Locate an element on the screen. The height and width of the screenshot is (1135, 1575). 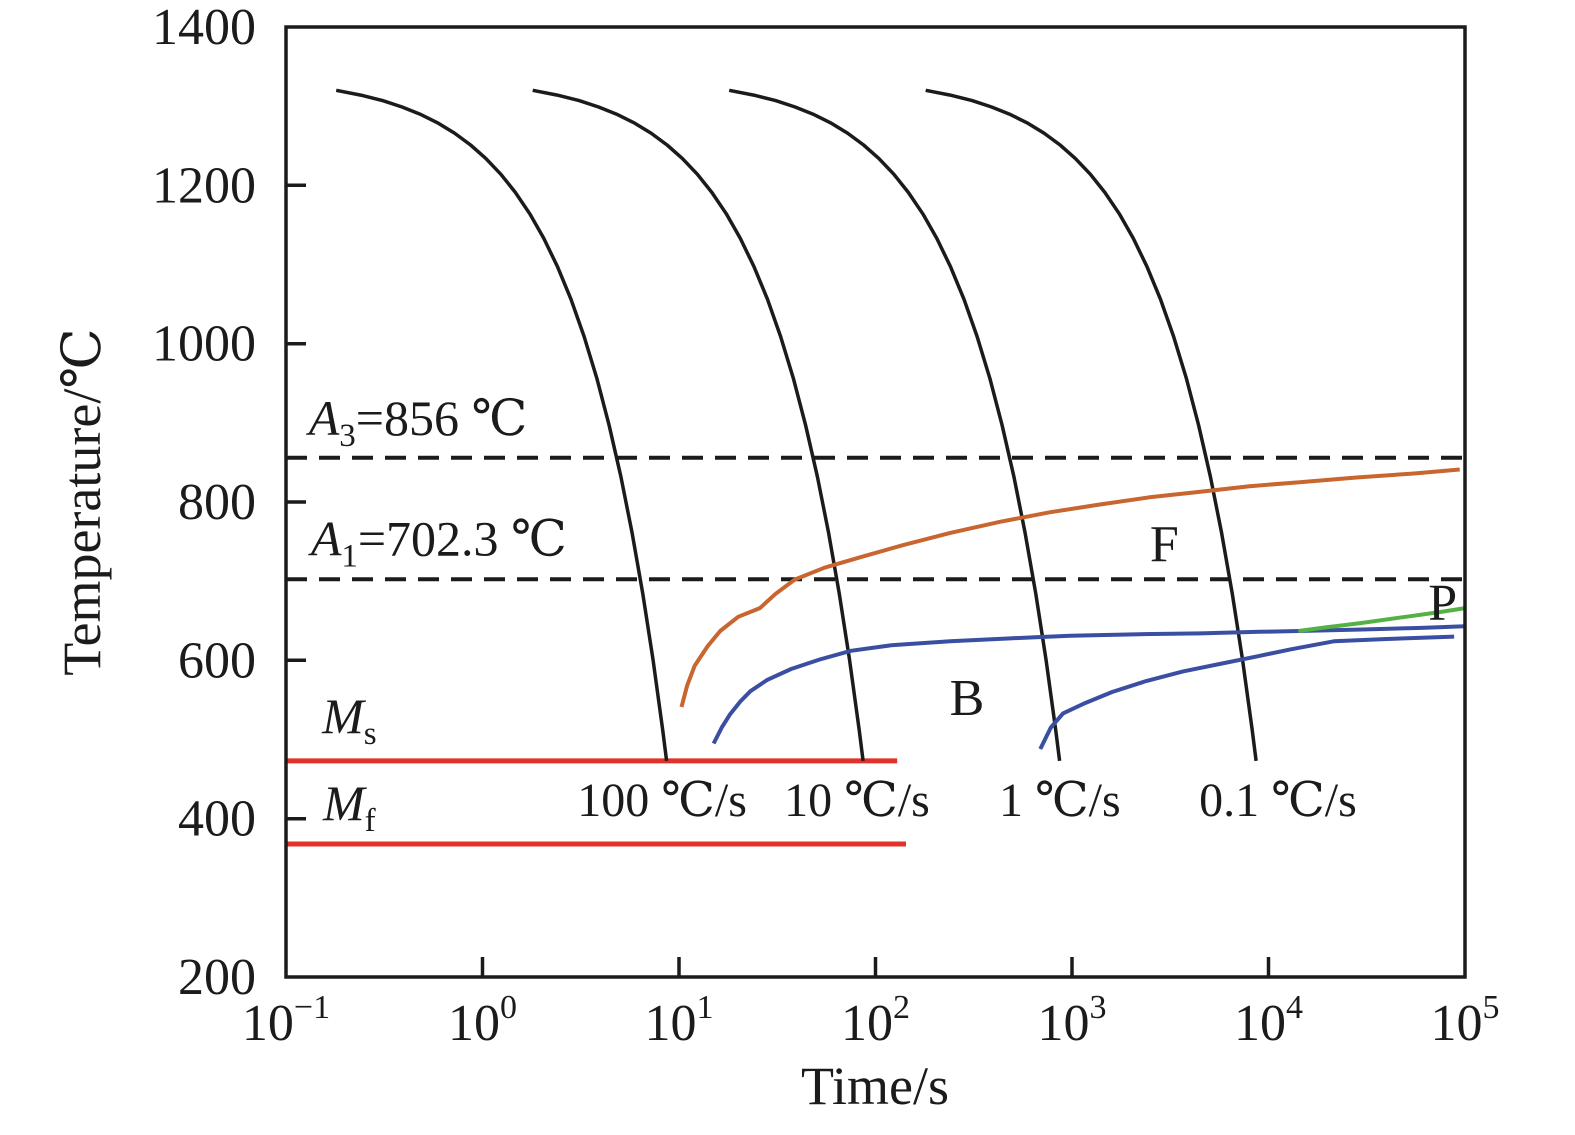
mf-label: Mf is located at coordinates (349, 807).